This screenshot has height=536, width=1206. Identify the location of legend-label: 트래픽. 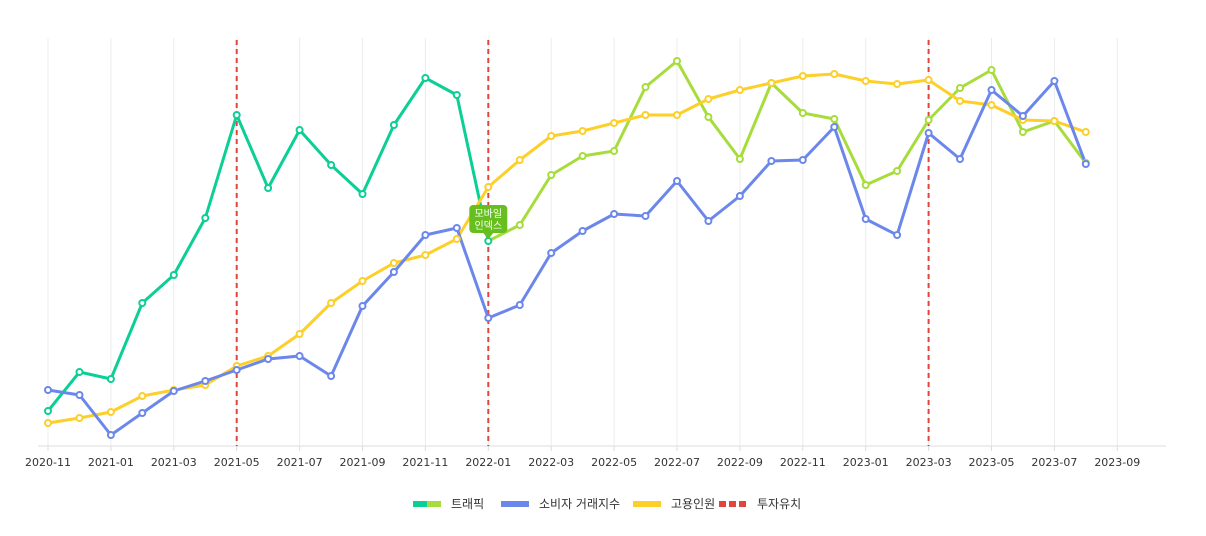
(467, 504).